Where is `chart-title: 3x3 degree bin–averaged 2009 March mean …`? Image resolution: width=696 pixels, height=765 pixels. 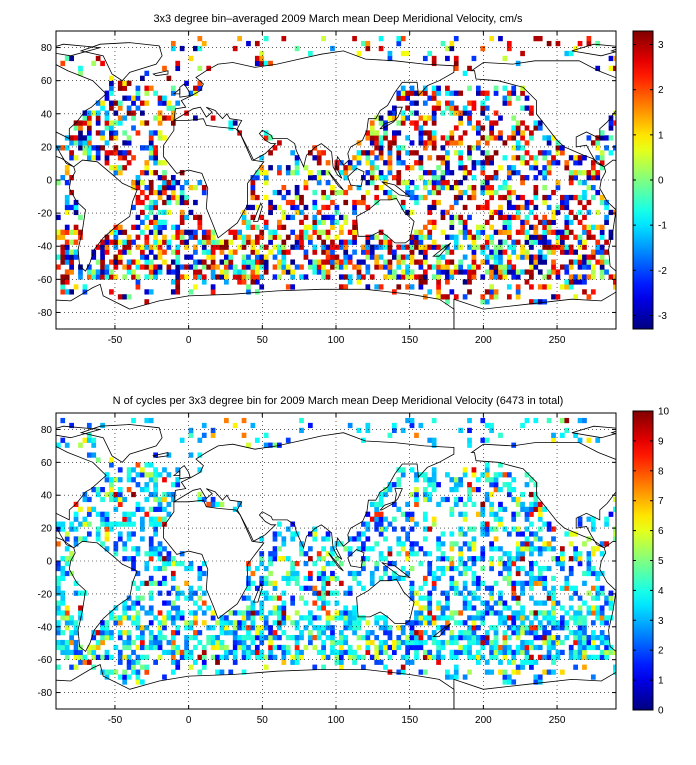
chart-title: 3x3 degree bin–averaged 2009 March mean … is located at coordinates (338, 19).